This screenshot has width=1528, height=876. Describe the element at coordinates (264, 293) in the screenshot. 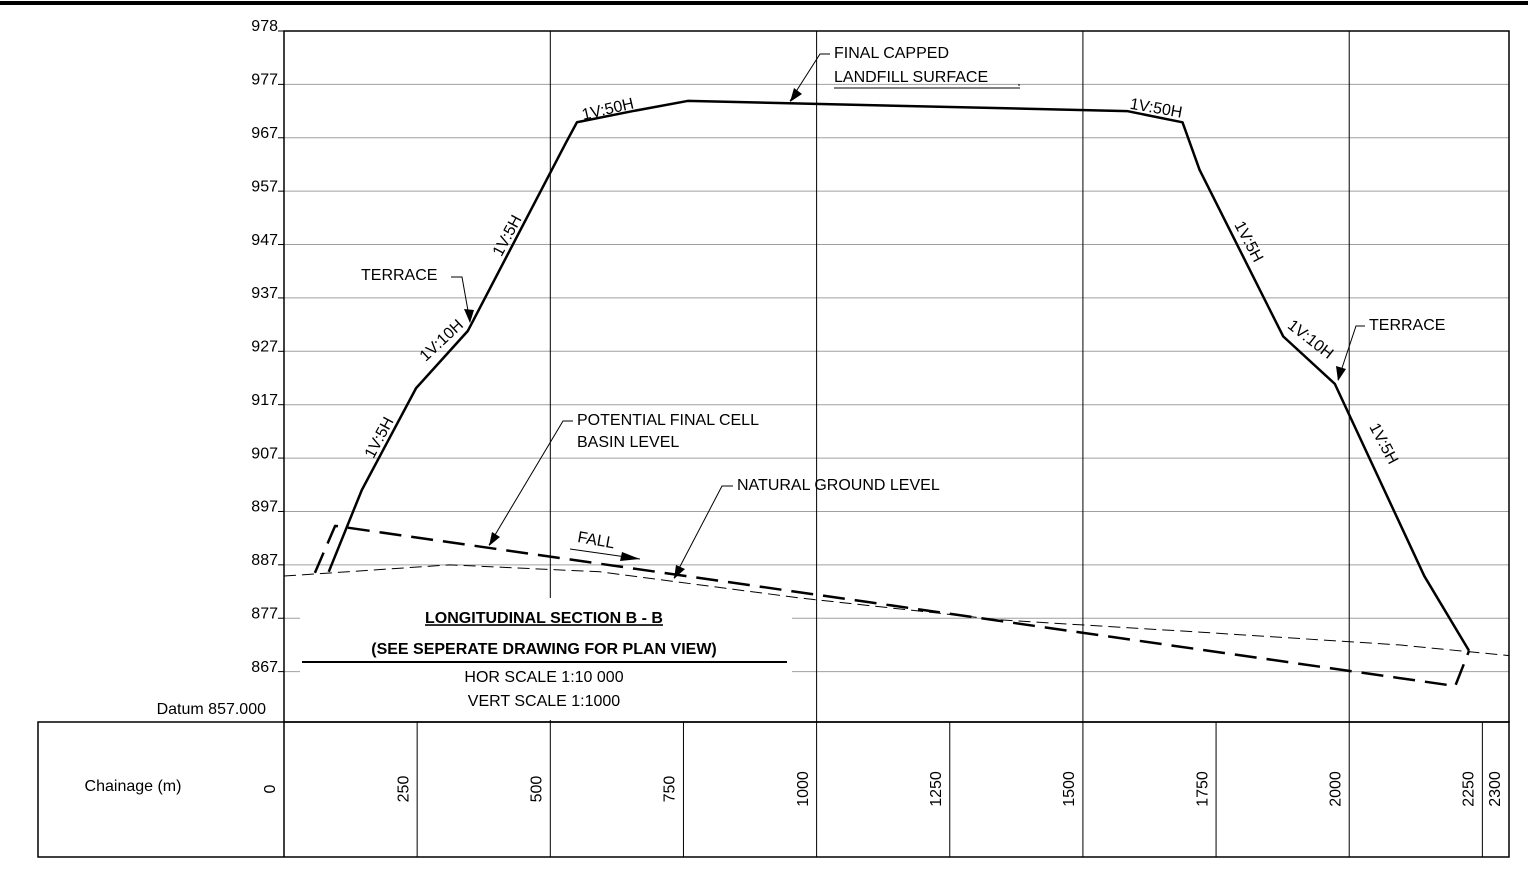

I see `y-tick-label: 937` at that location.